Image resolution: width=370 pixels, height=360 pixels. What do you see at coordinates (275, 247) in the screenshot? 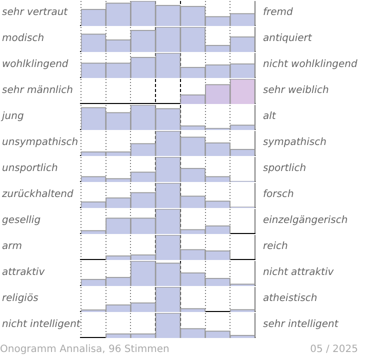
I see `y2-axis-title: reich` at bounding box center [275, 247].